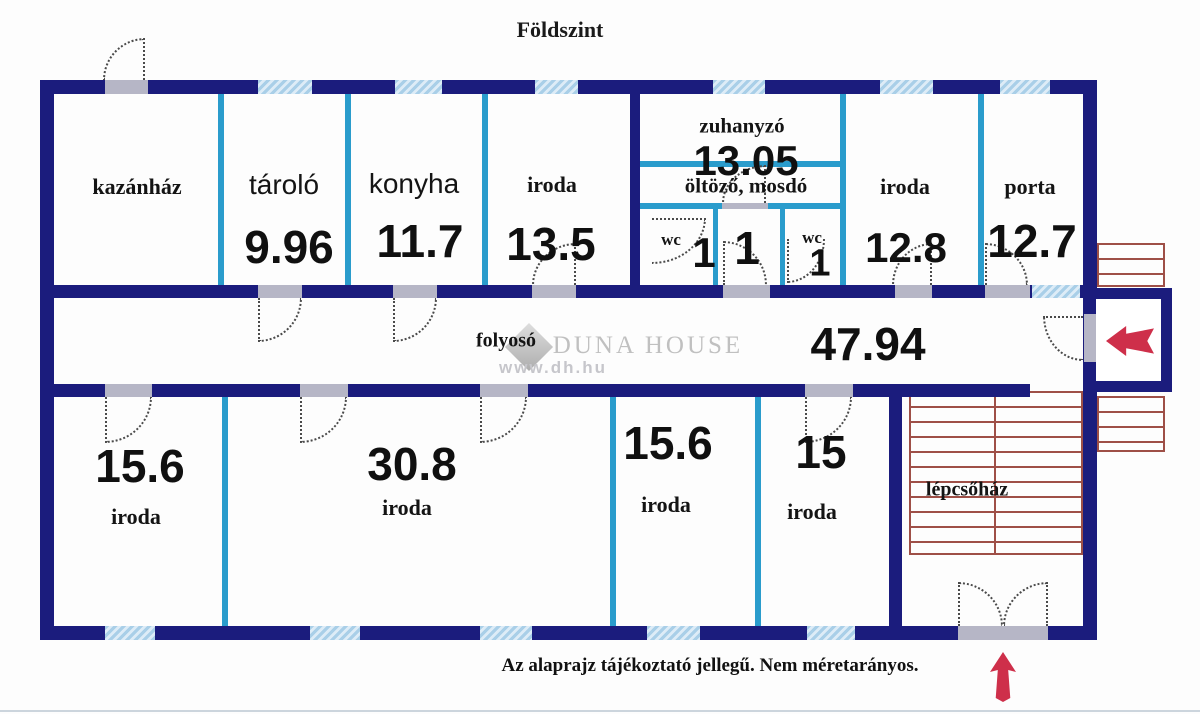 Image resolution: width=1200 pixels, height=714 pixels. Describe the element at coordinates (552, 184) in the screenshot. I see `room-label-iroda-13-5: iroda` at that location.